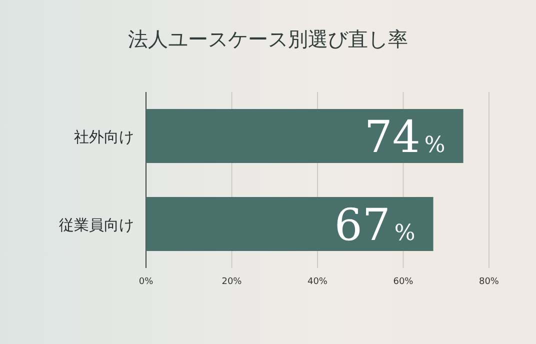  Describe the element at coordinates (104, 137) in the screenshot. I see `y-tick-label: 社外向け` at that location.